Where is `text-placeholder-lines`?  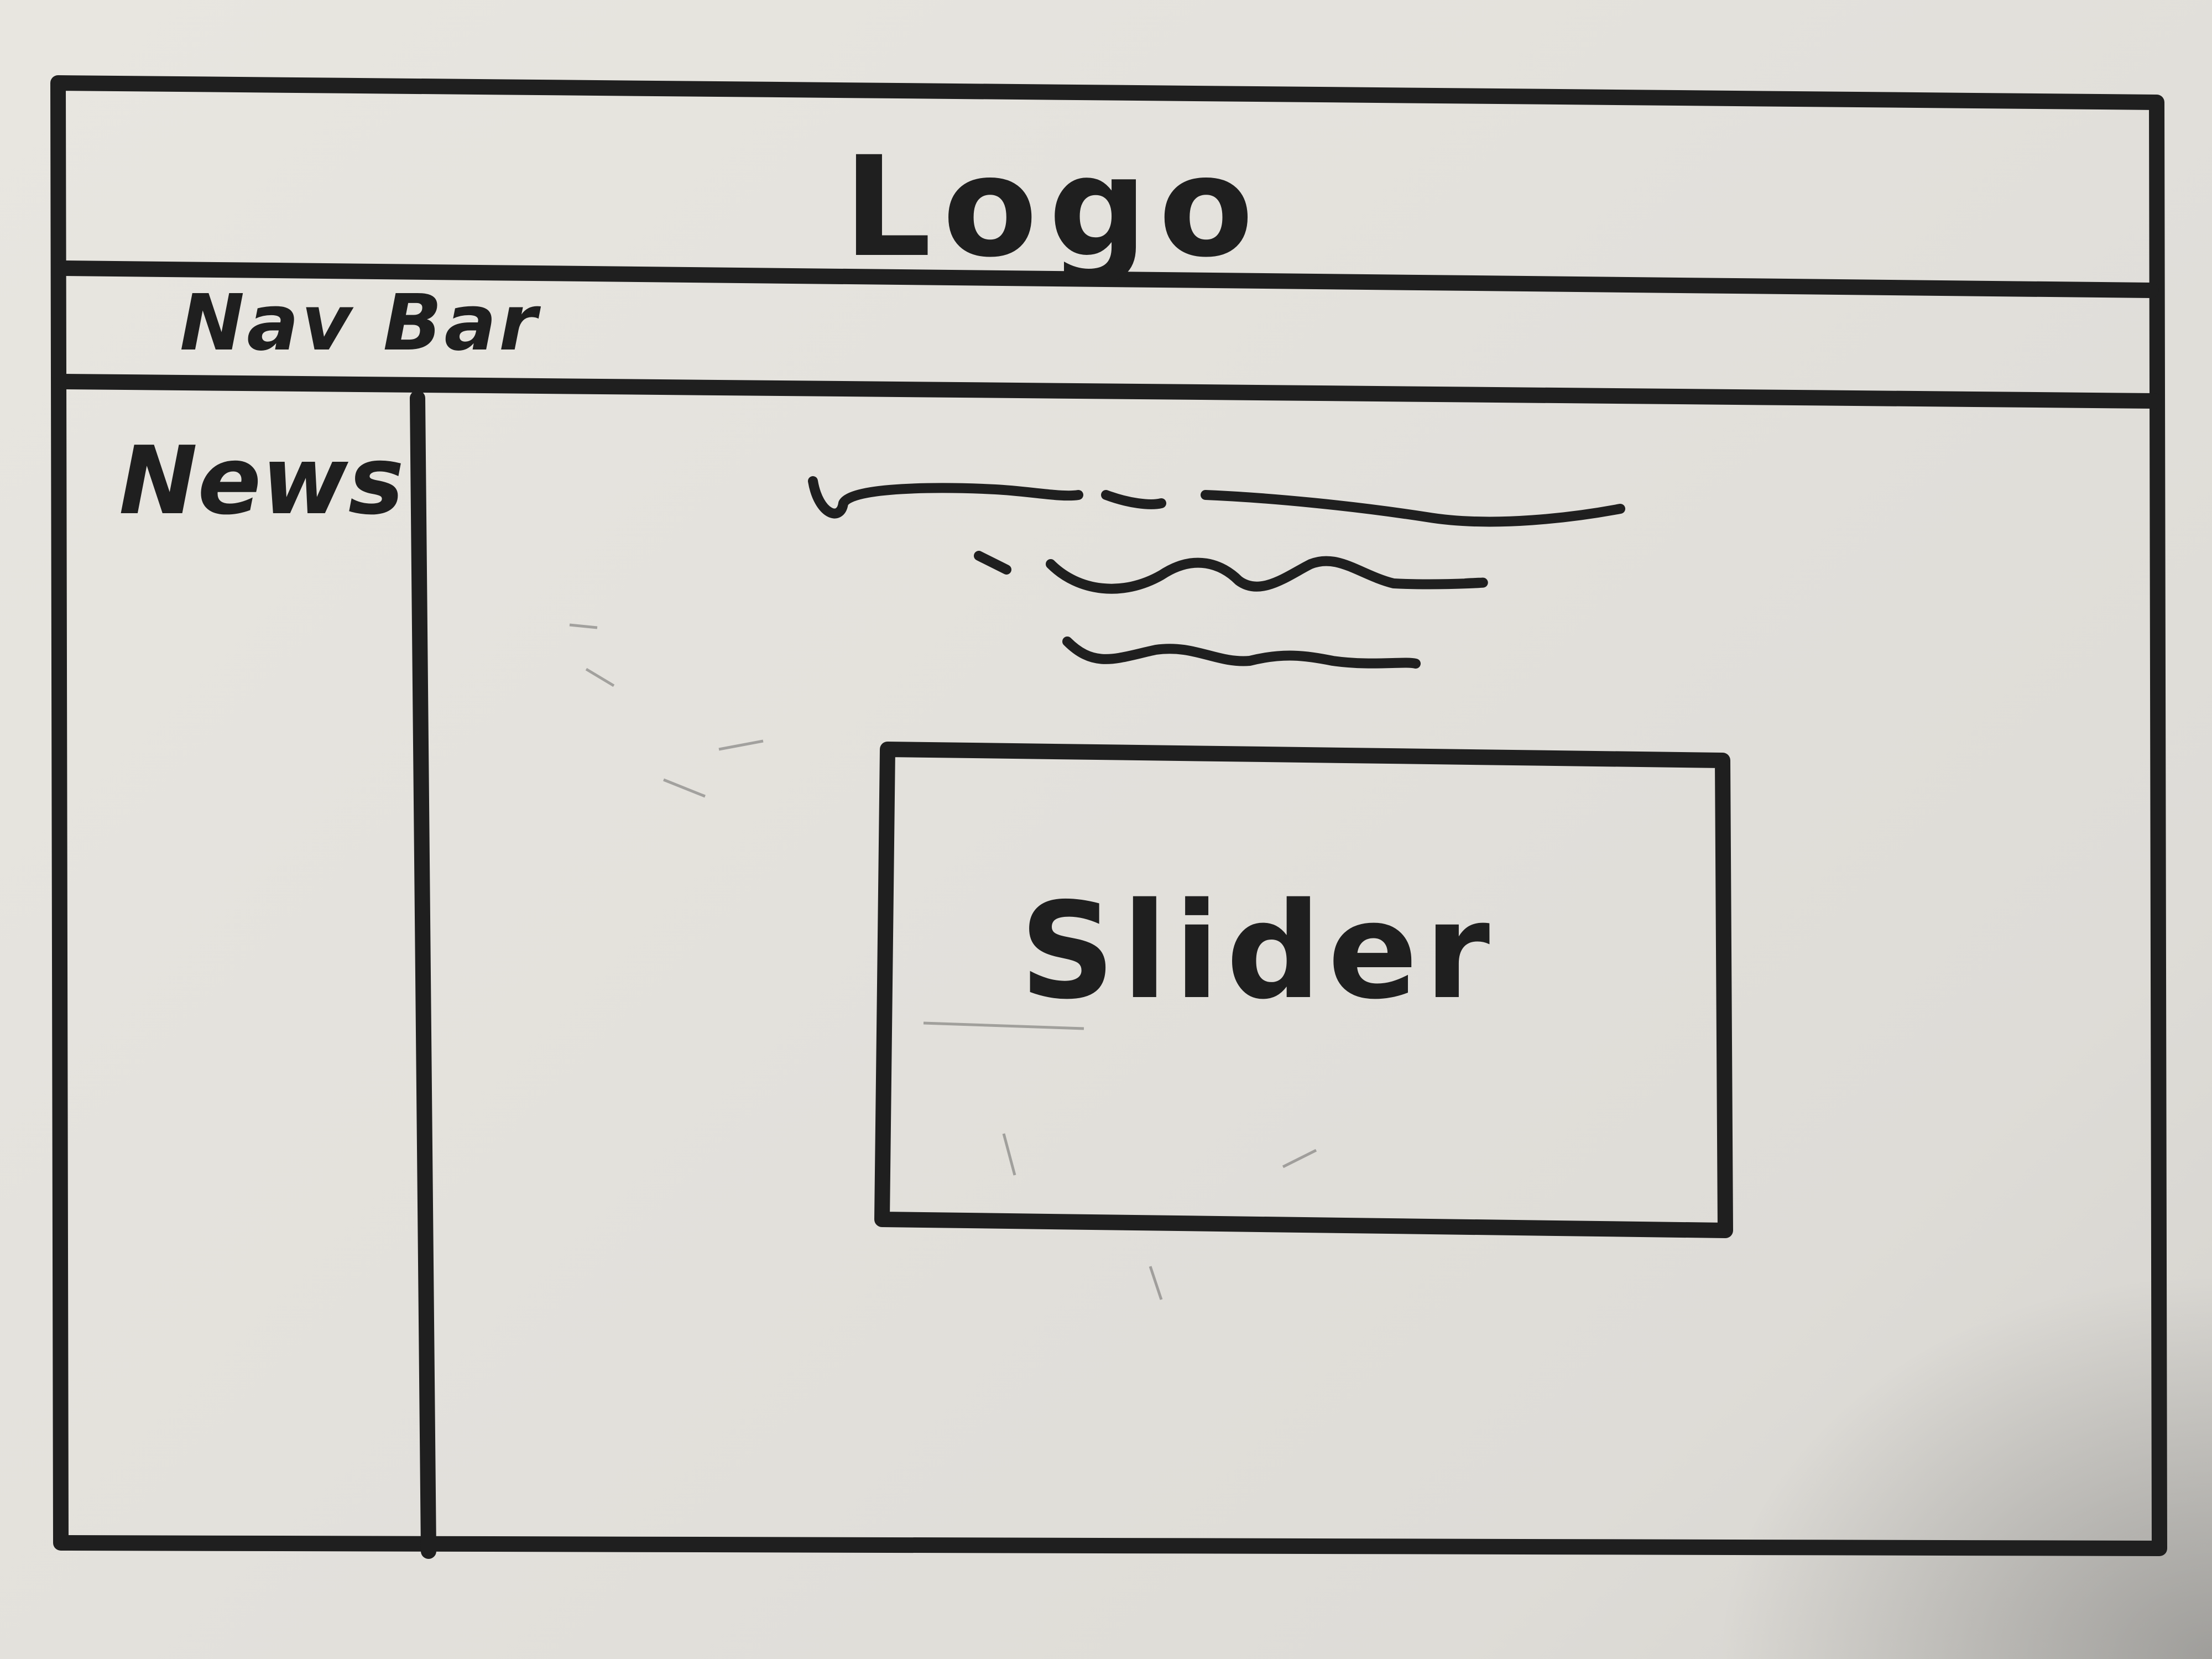 text-placeholder-lines is located at coordinates (1216, 572).